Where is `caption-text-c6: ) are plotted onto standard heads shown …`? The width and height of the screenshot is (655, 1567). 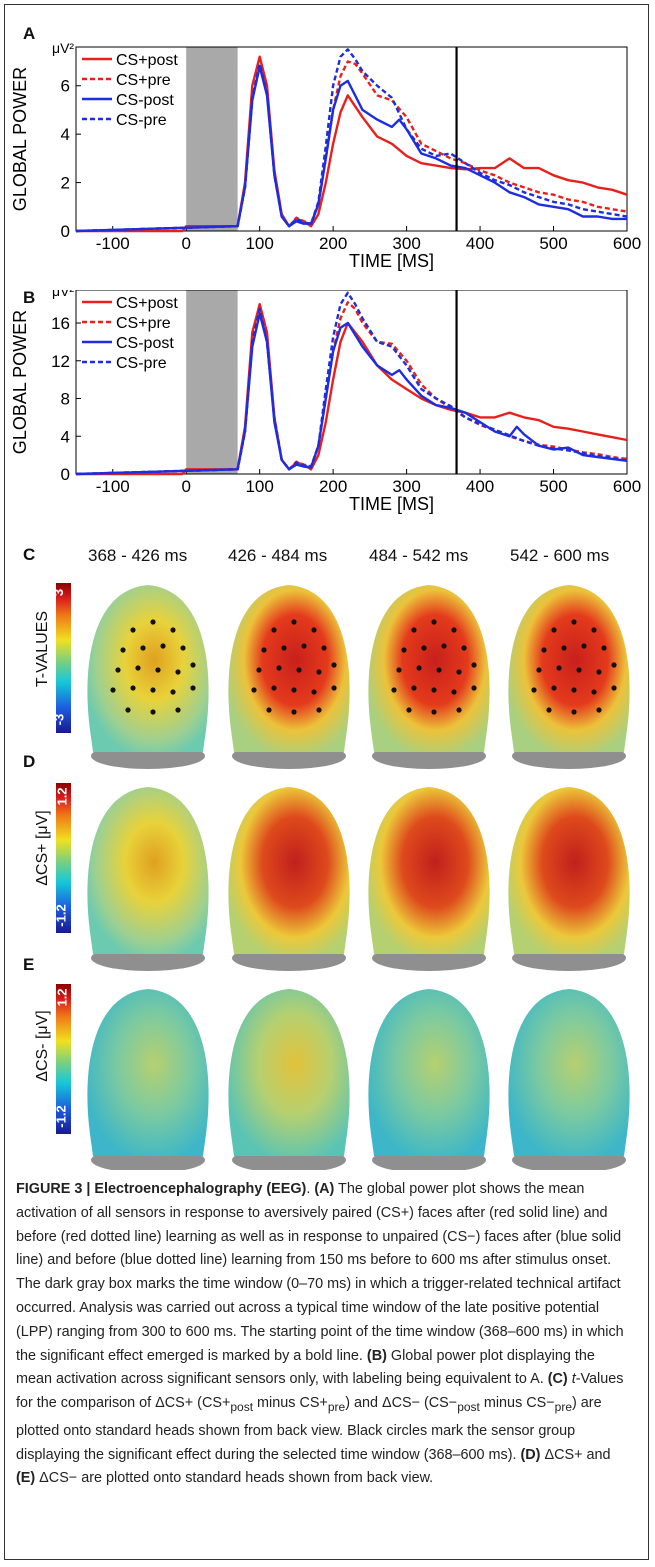
caption-text-c6: ) are plotted onto standard heads shown … is located at coordinates (309, 1429).